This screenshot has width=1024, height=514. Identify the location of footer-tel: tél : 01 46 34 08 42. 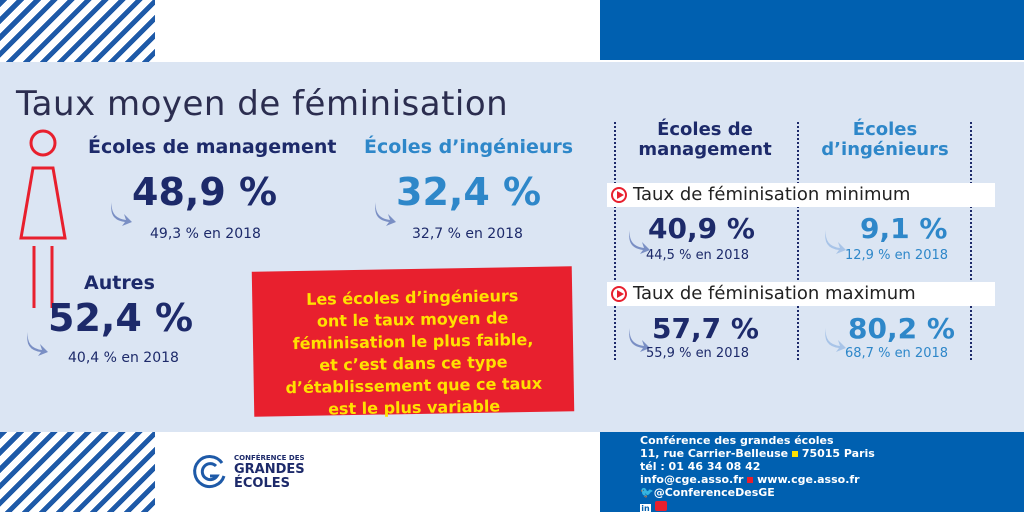
(700, 466).